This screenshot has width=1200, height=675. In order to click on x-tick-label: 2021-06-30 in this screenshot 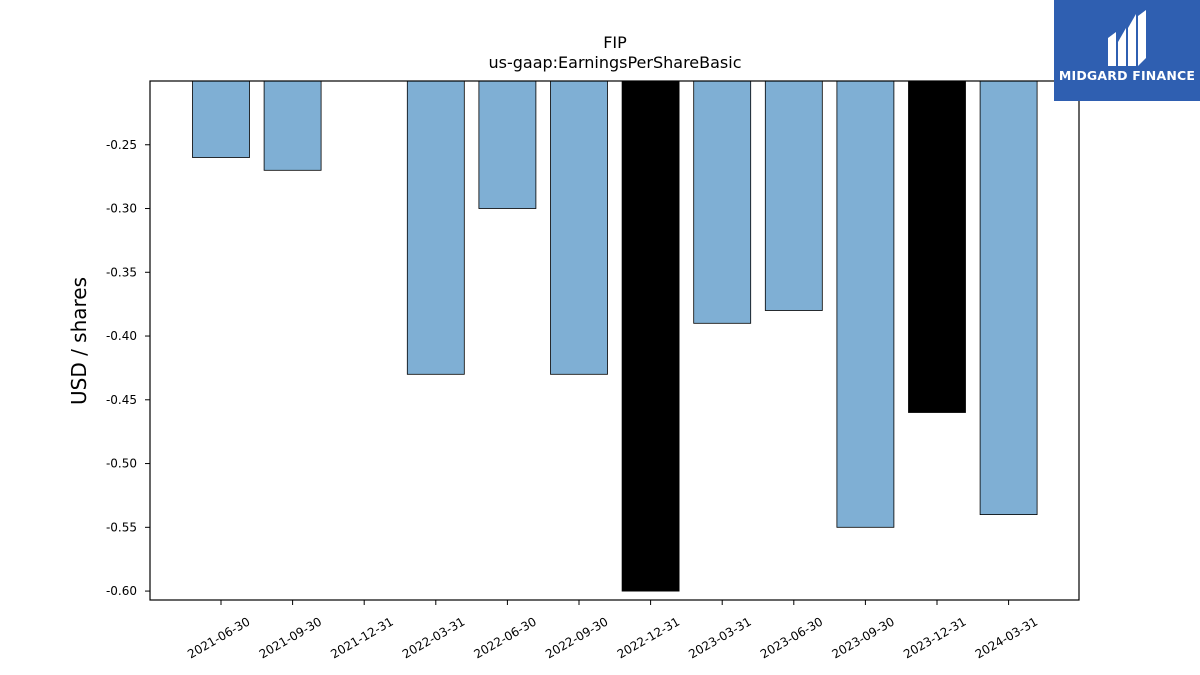, I will do `click(218, 637)`.